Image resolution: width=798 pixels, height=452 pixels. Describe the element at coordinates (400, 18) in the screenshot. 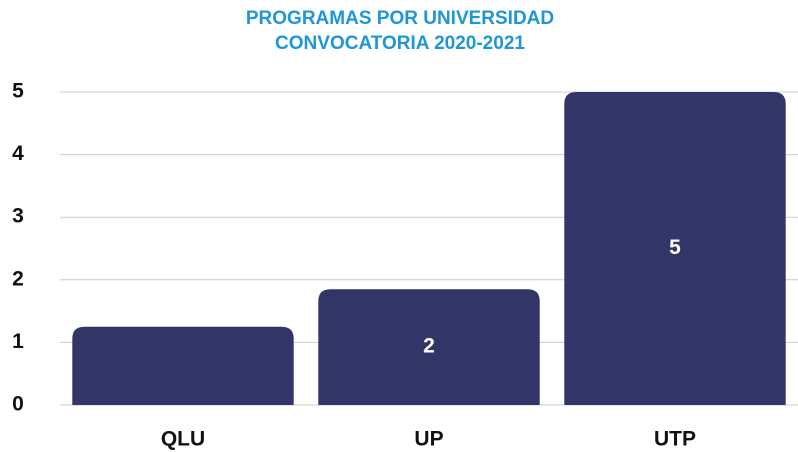

I see `chart-title: PROGRAMAS POR UNIVERSIDAD` at that location.